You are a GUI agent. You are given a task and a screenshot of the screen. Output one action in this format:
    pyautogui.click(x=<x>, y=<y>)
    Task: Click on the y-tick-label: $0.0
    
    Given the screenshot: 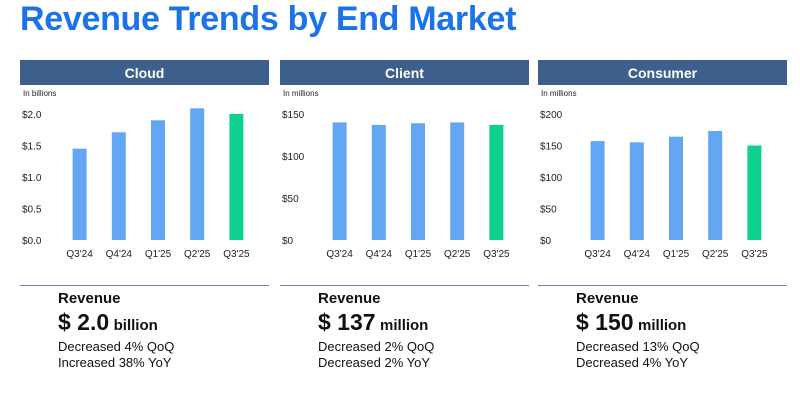 What is the action you would take?
    pyautogui.click(x=32, y=241)
    